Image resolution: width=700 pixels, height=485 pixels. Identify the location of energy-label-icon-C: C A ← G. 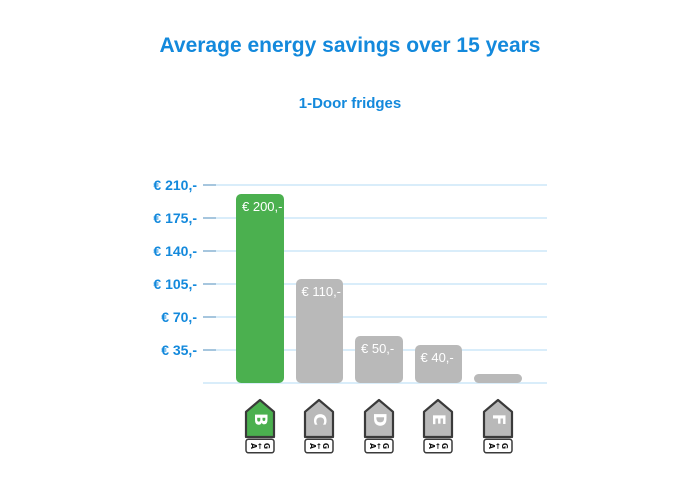
(319, 429).